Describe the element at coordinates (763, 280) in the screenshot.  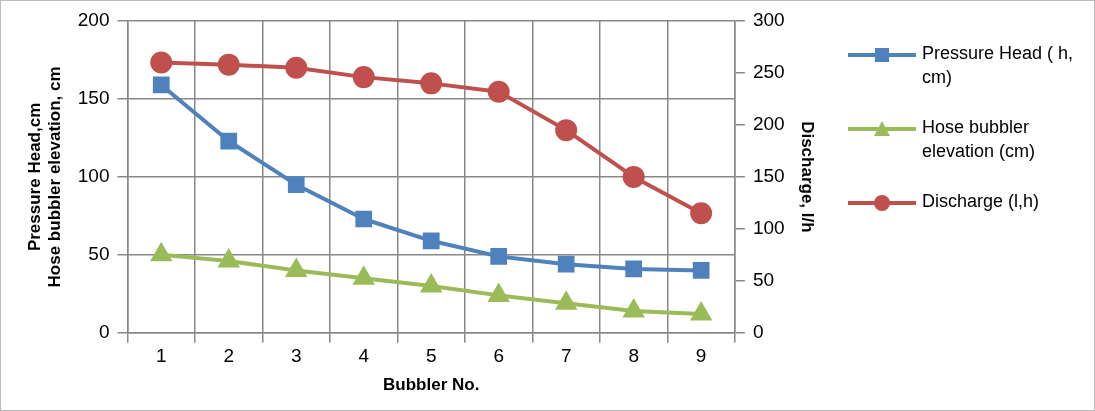
I see `y2-tick-label: 50` at that location.